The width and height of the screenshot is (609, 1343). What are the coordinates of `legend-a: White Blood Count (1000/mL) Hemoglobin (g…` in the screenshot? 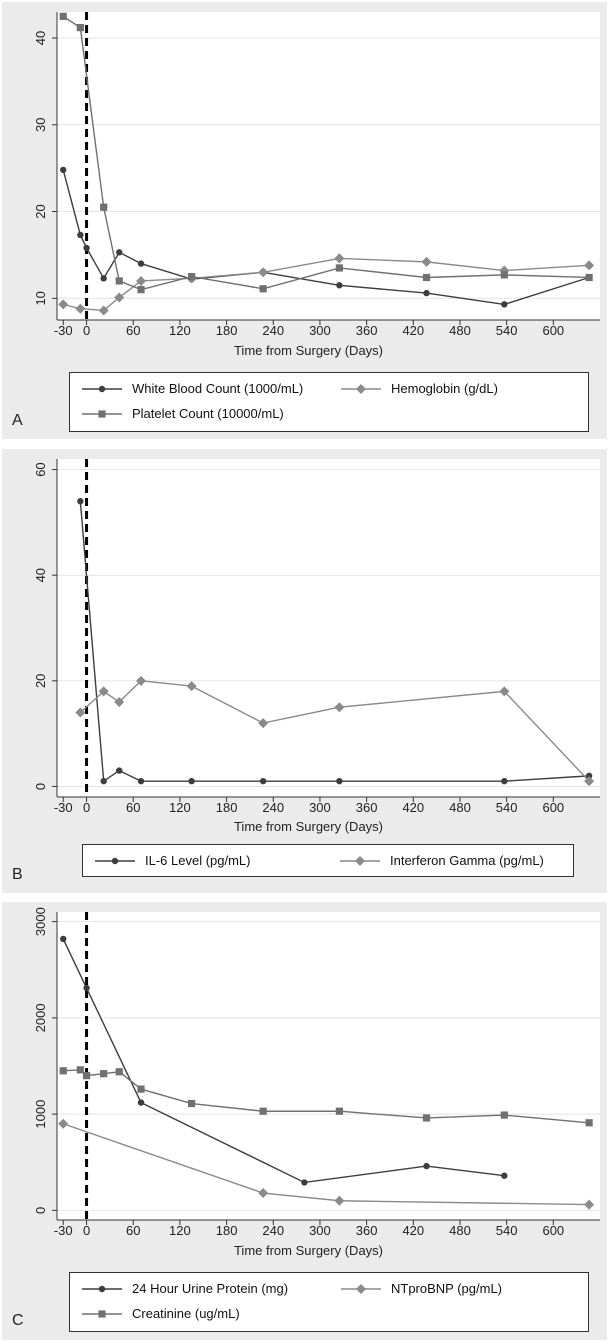 It's located at (329, 402).